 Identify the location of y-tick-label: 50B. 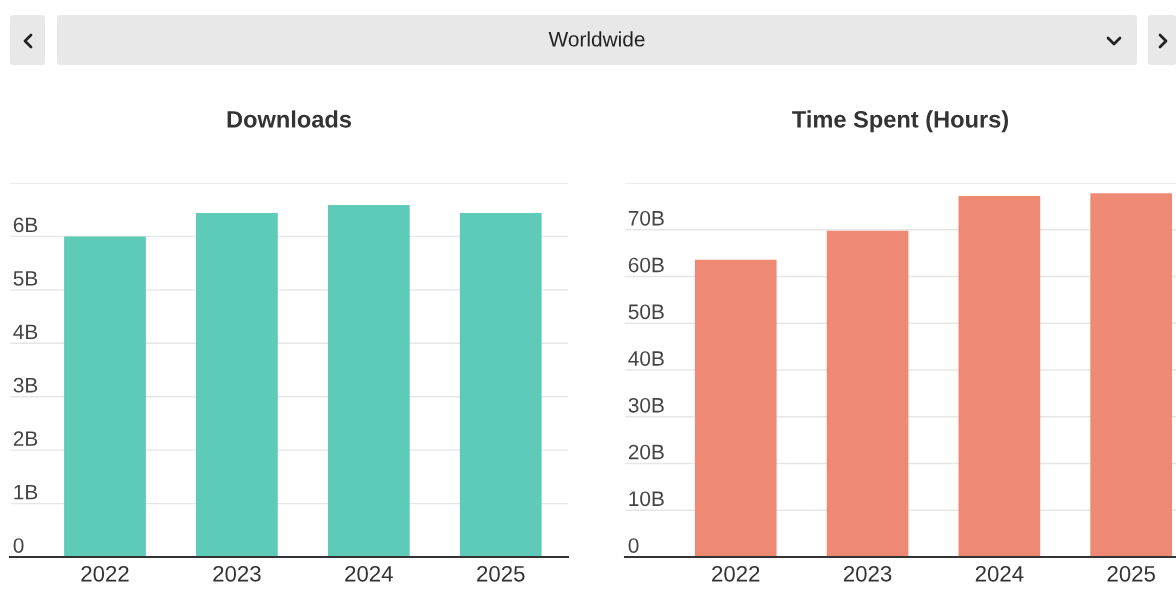
(646, 312).